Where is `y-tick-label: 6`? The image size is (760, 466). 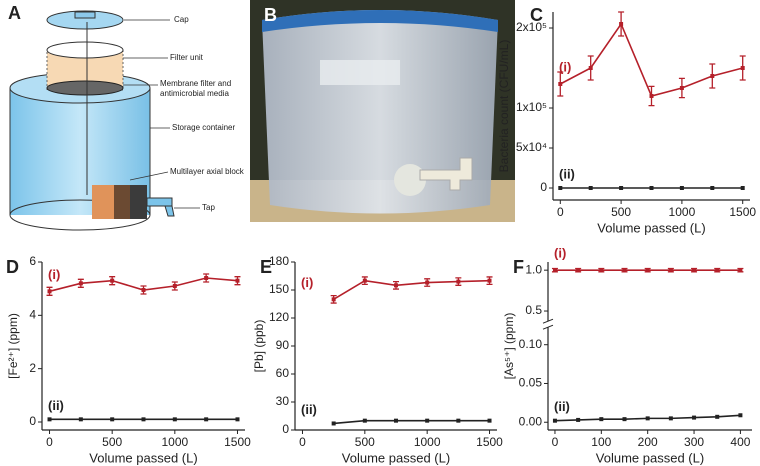 y-tick-label: 6 is located at coordinates (32, 261).